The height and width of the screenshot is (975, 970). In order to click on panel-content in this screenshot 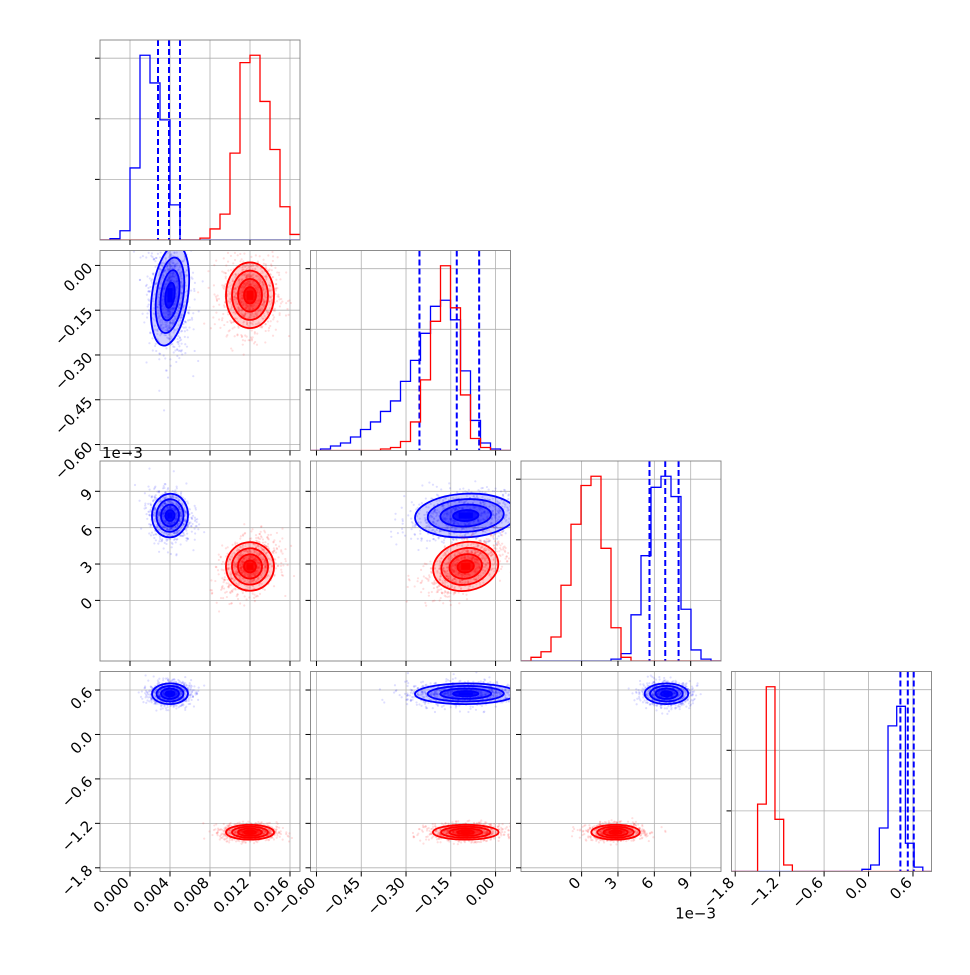, I will do `click(205, 561)`.